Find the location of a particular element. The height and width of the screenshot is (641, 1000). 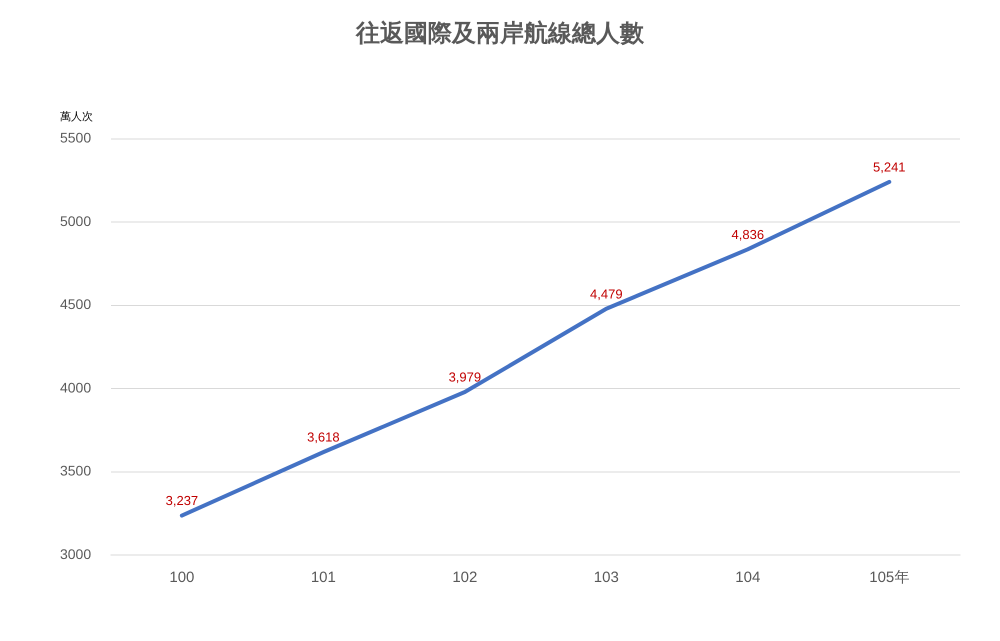

y-tick-label: 5500 is located at coordinates (76, 138).